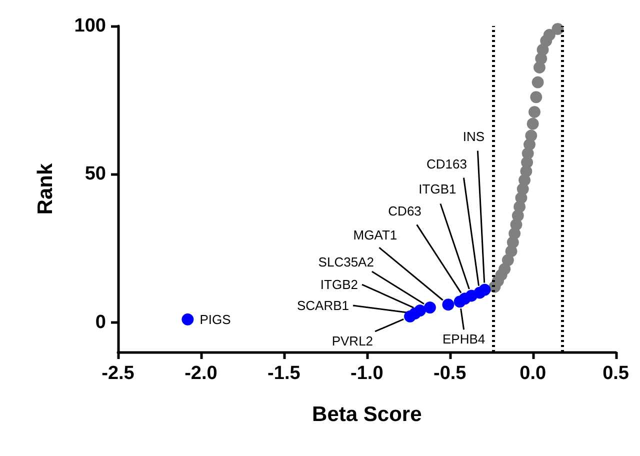 This screenshot has width=640, height=456. What do you see at coordinates (473, 136) in the screenshot?
I see `annotation: INS` at bounding box center [473, 136].